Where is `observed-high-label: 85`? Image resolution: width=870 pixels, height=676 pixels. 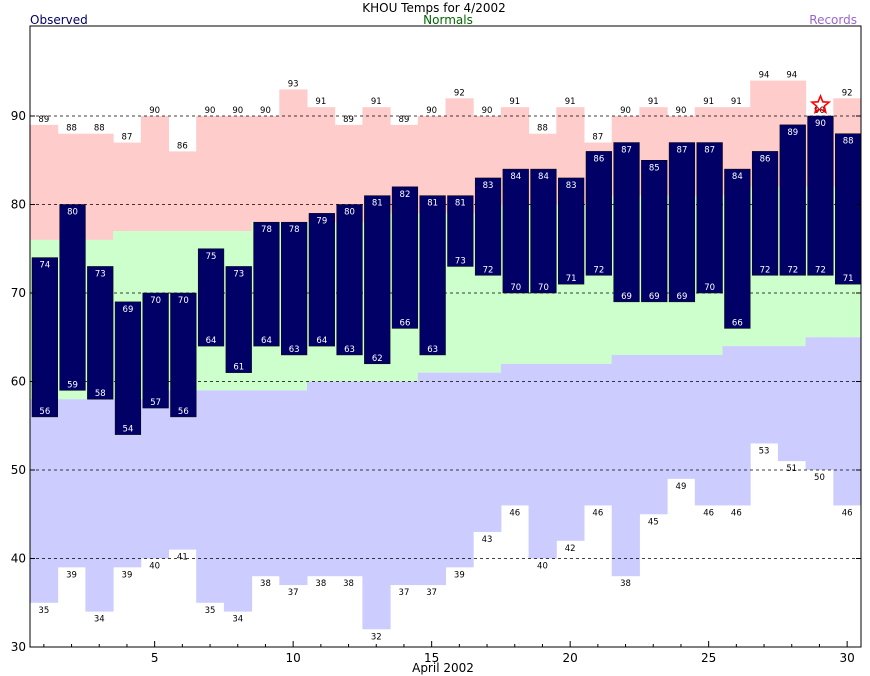
observed-high-label: 85 is located at coordinates (654, 168).